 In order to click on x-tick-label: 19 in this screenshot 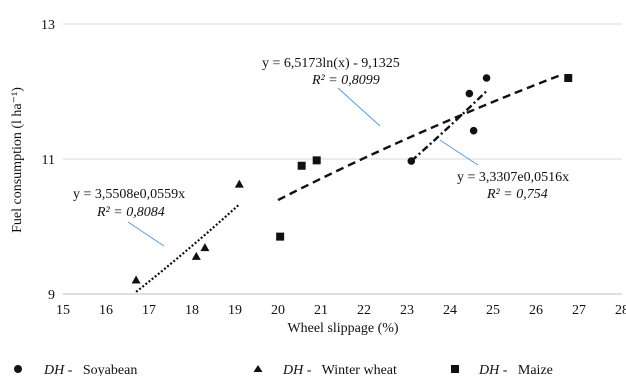, I will do `click(235, 310)`.